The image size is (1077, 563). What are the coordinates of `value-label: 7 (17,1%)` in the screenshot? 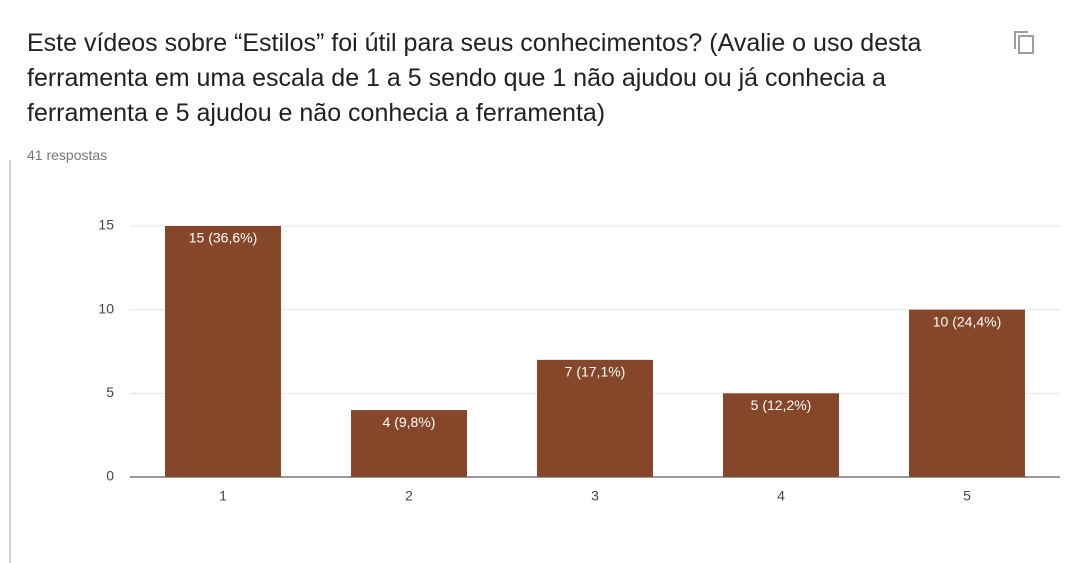 It's located at (595, 372).